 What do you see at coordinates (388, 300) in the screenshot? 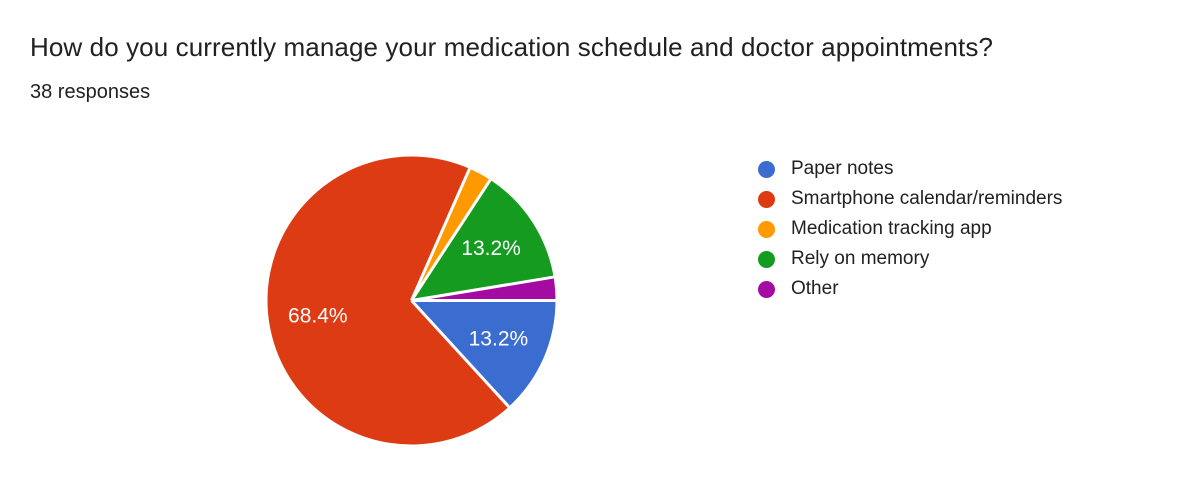
I see `pie-slice-smartphone-calendar-reminders` at bounding box center [388, 300].